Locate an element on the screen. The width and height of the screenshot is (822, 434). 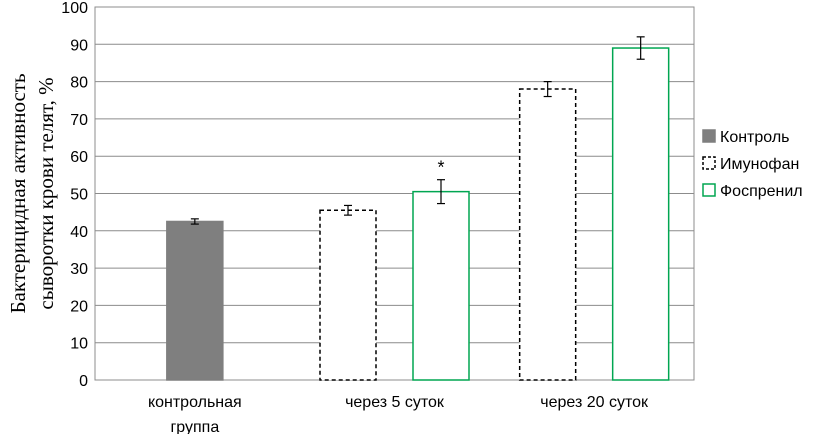
y-tick-label: 10 is located at coordinates (79, 344).